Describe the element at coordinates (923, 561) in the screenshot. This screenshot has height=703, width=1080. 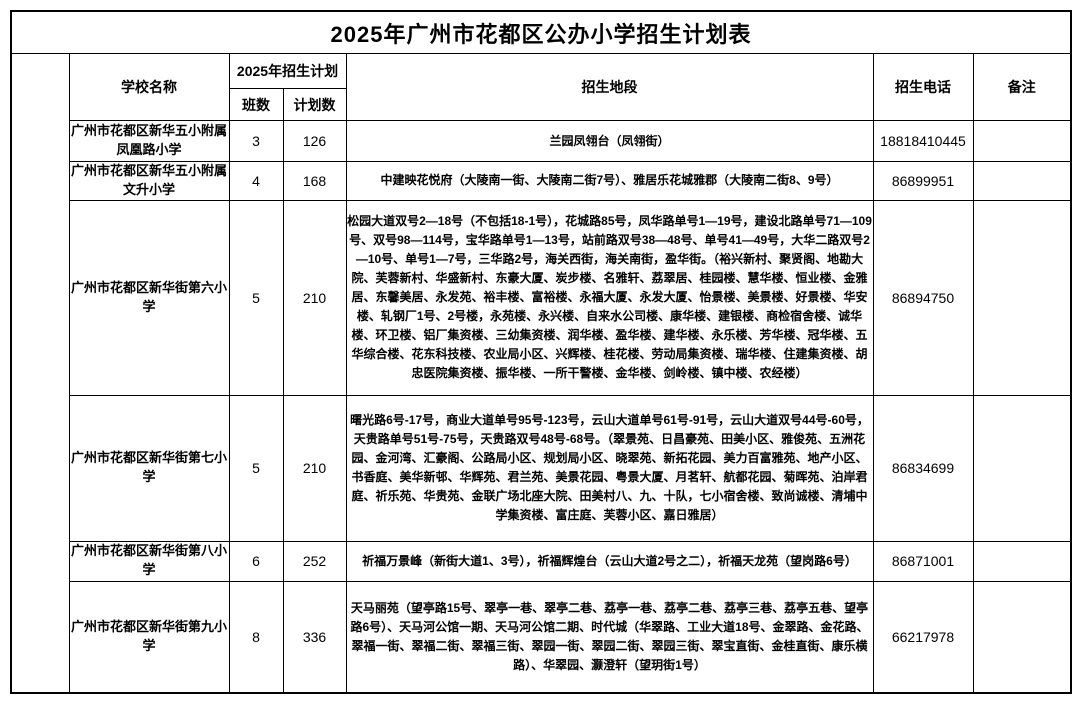
I see `phone-cell: 86871001` at that location.